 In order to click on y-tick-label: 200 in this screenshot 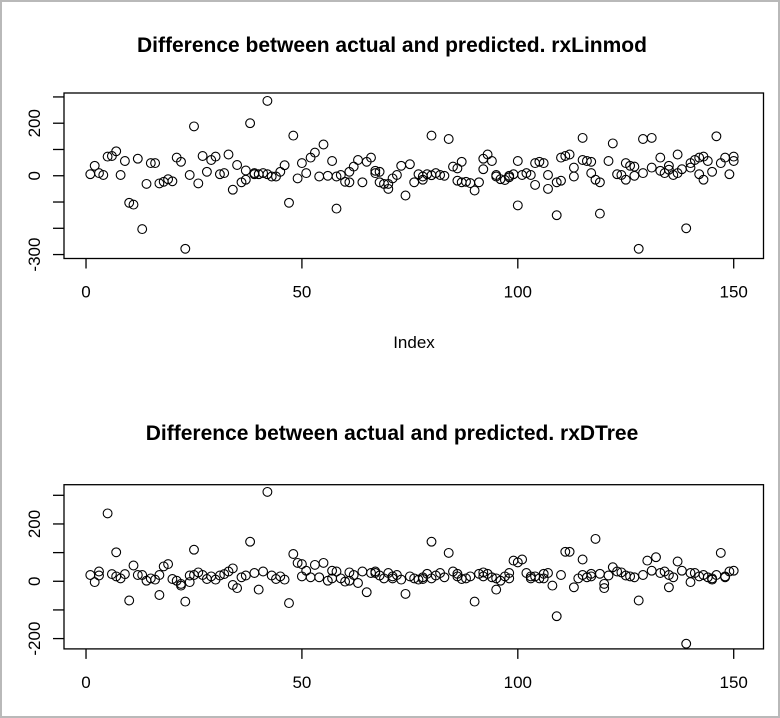, I will do `click(34, 123)`.